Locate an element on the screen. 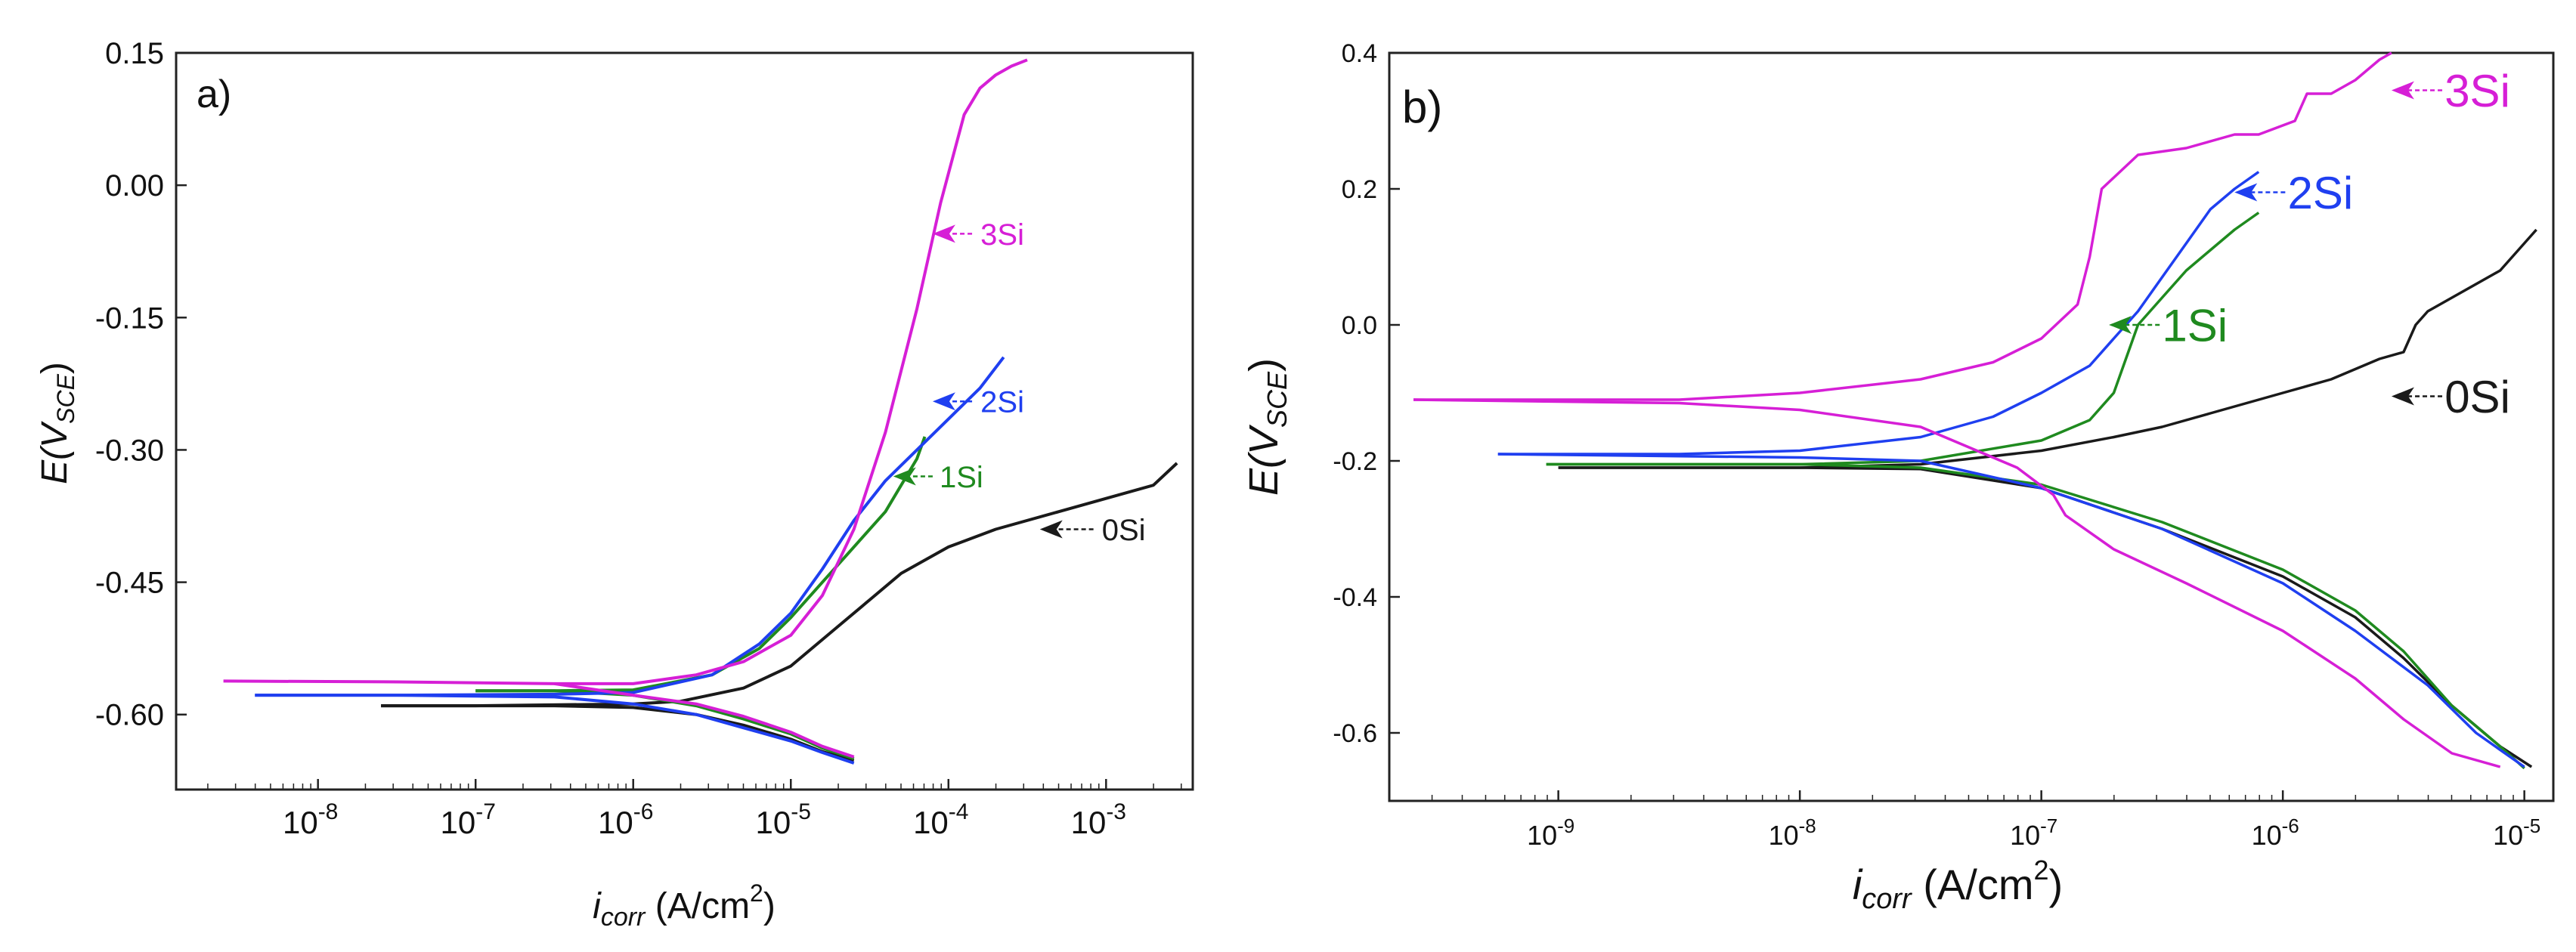 The height and width of the screenshot is (952, 2576). series-3Si-anodic-line is located at coordinates (1903, 226).